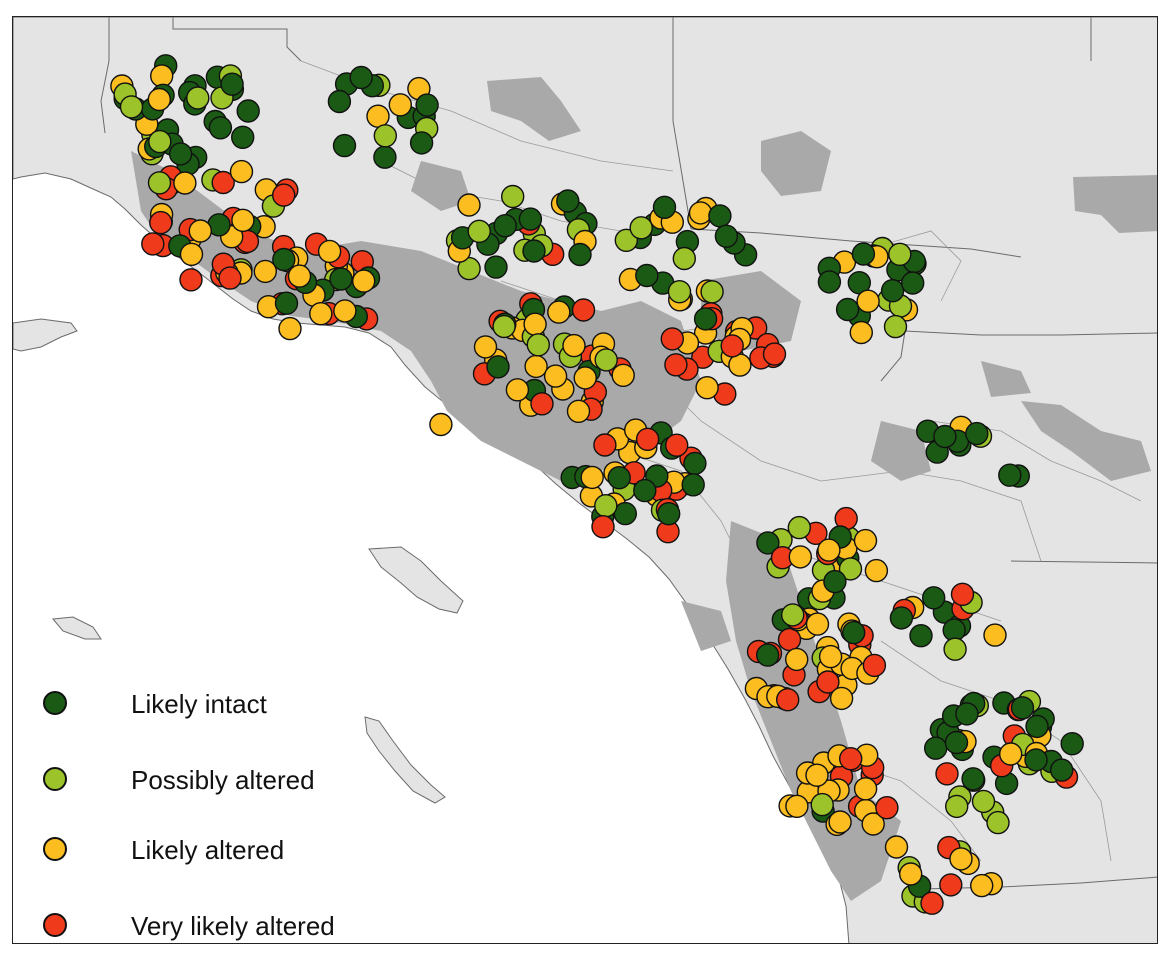  Describe the element at coordinates (416, 580) in the screenshot. I see `island-santa-catalina` at that location.